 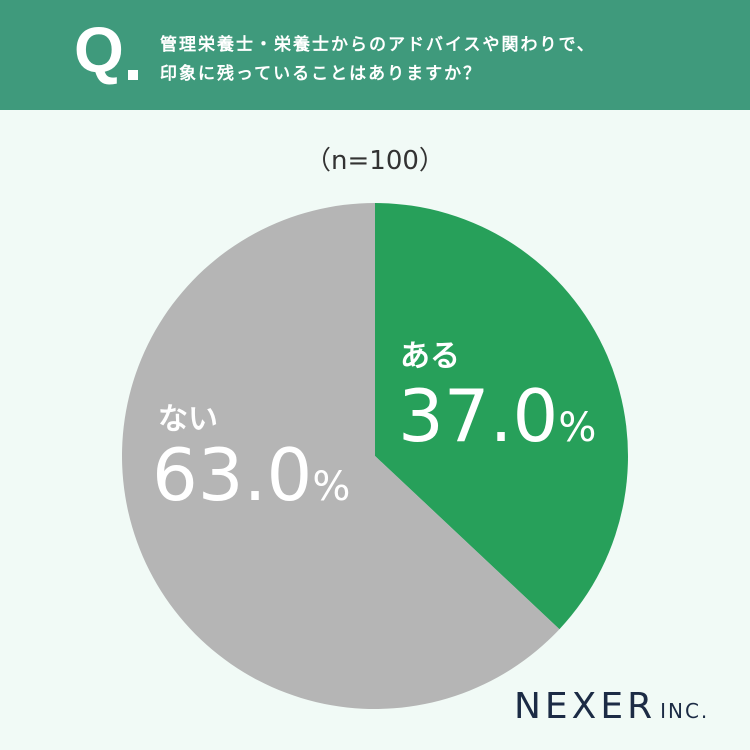 I want to click on slice-label-aru: ある, so click(x=430, y=356).